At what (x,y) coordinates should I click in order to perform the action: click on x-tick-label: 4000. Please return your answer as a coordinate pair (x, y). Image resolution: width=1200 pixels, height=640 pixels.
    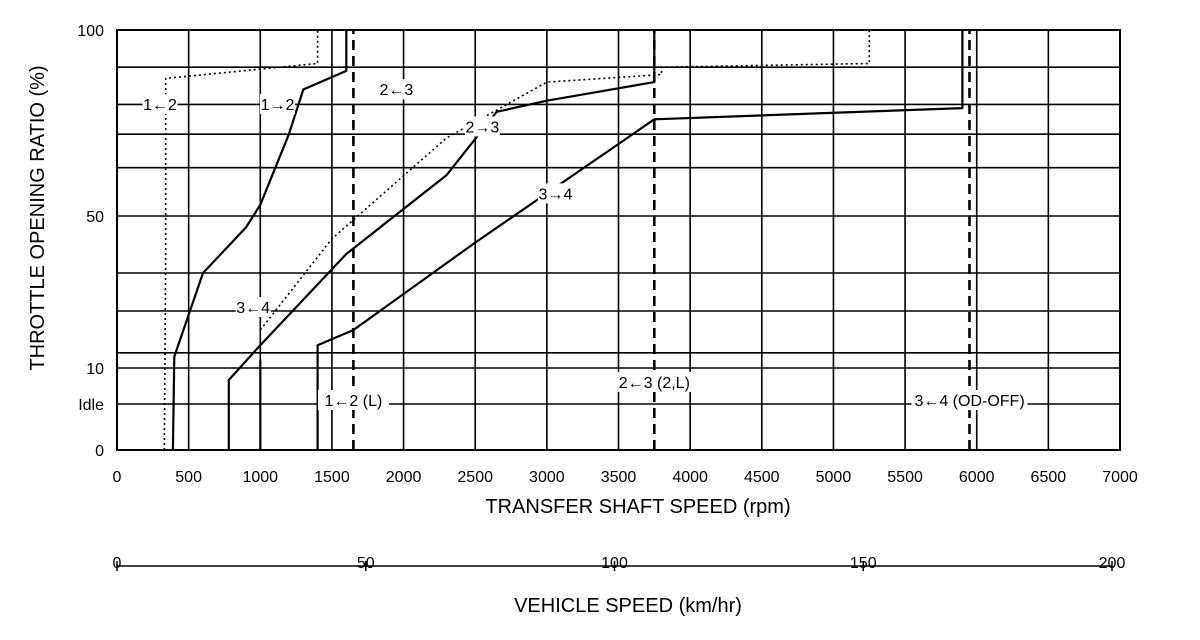
    Looking at the image, I should click on (690, 477).